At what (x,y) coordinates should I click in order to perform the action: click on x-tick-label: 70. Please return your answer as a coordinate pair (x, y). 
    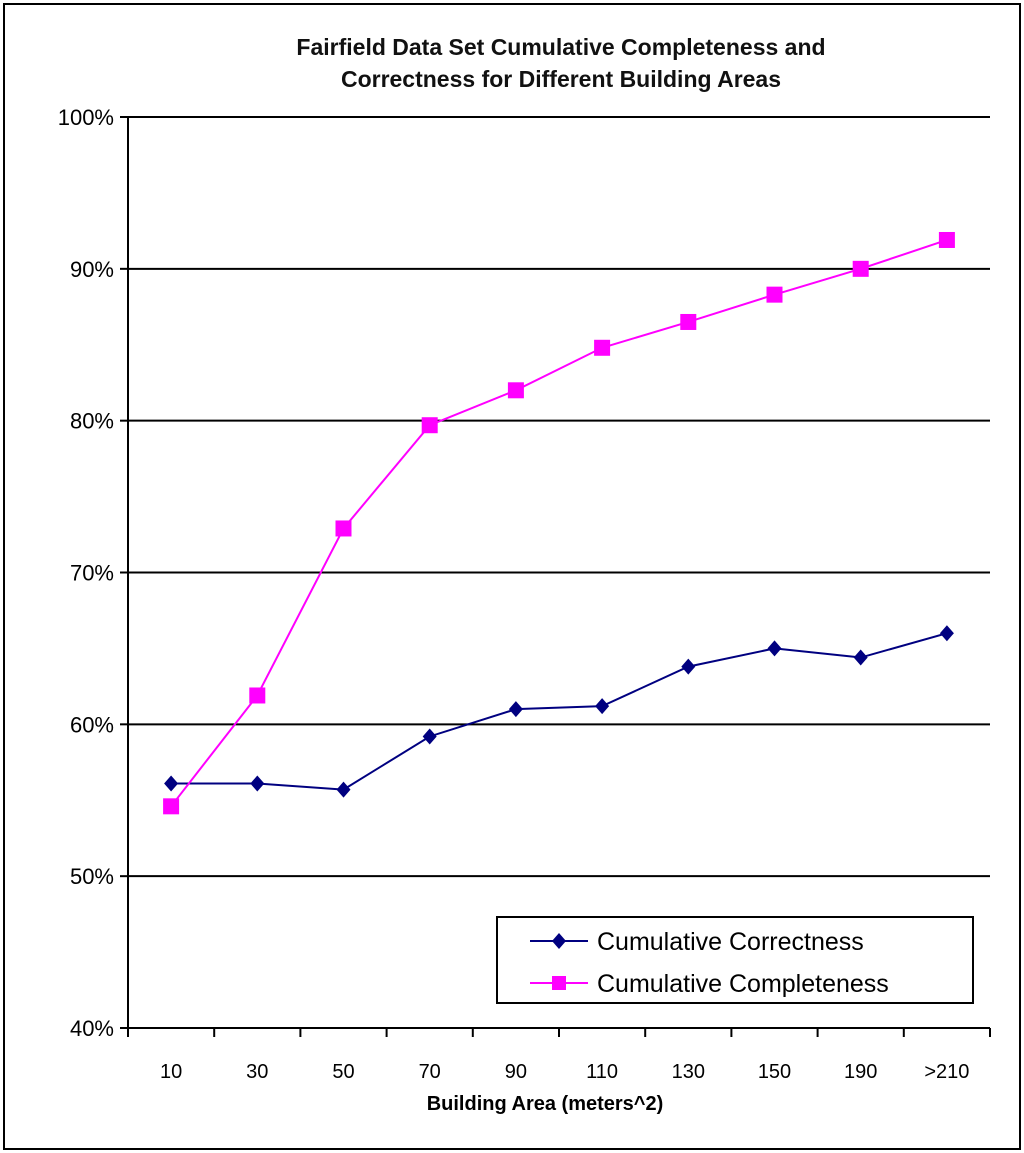
    Looking at the image, I should click on (430, 1072).